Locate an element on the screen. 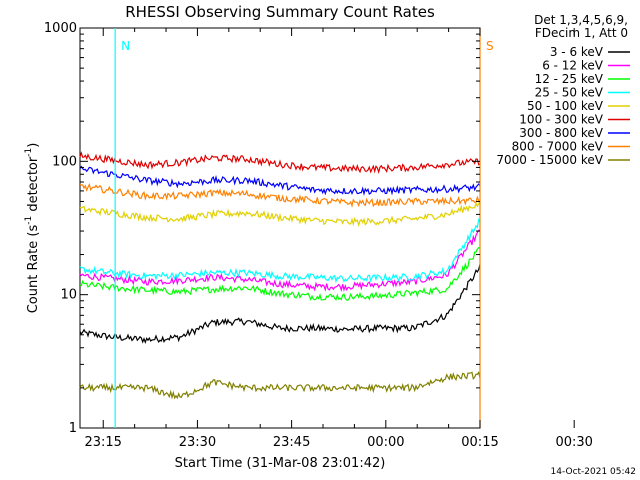 The width and height of the screenshot is (640, 480). y-tick-label: 100 is located at coordinates (64, 161).